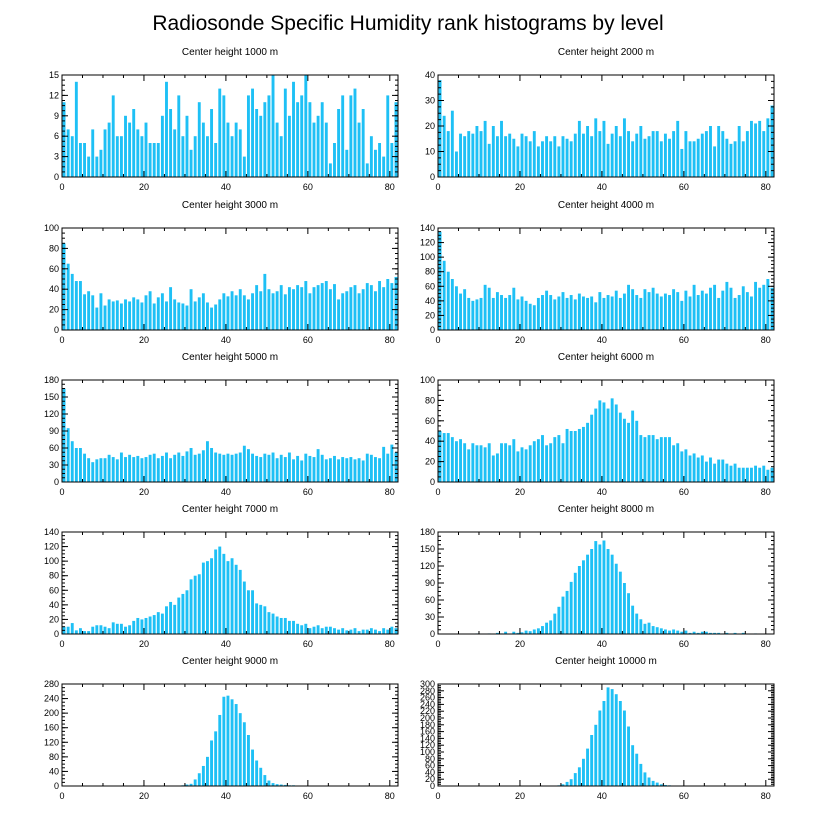 This screenshot has height=824, width=816. What do you see at coordinates (54, 771) in the screenshot?
I see `y-tick-label: 40` at bounding box center [54, 771].